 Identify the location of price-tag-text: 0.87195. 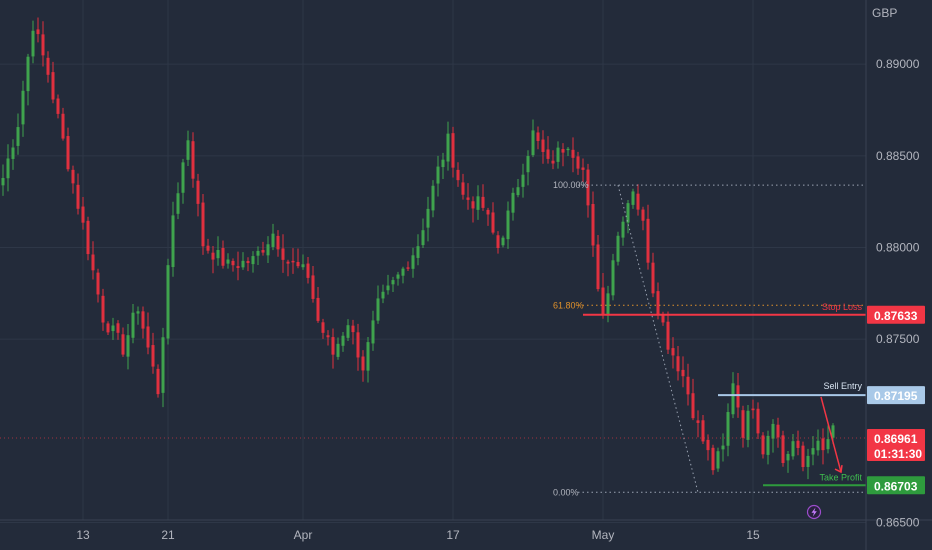
(896, 396).